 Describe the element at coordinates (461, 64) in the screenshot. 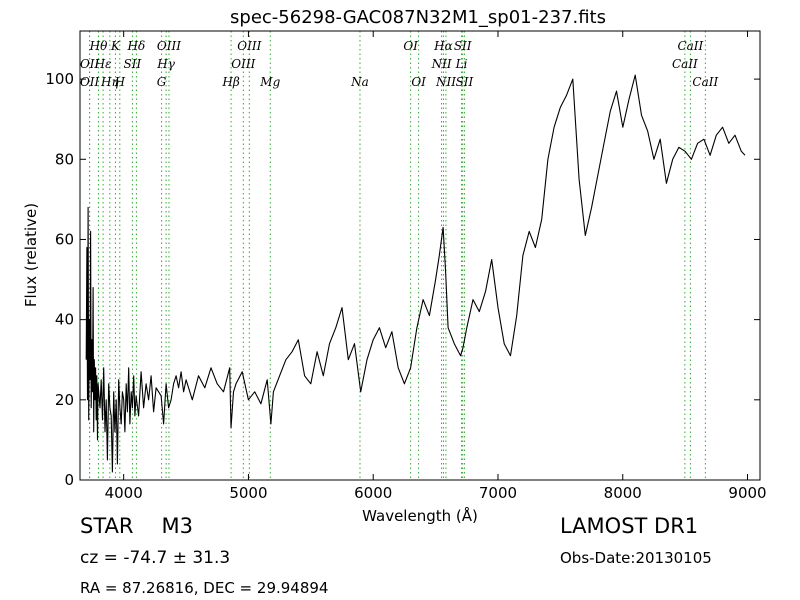

I see `line-label-15: Li` at that location.